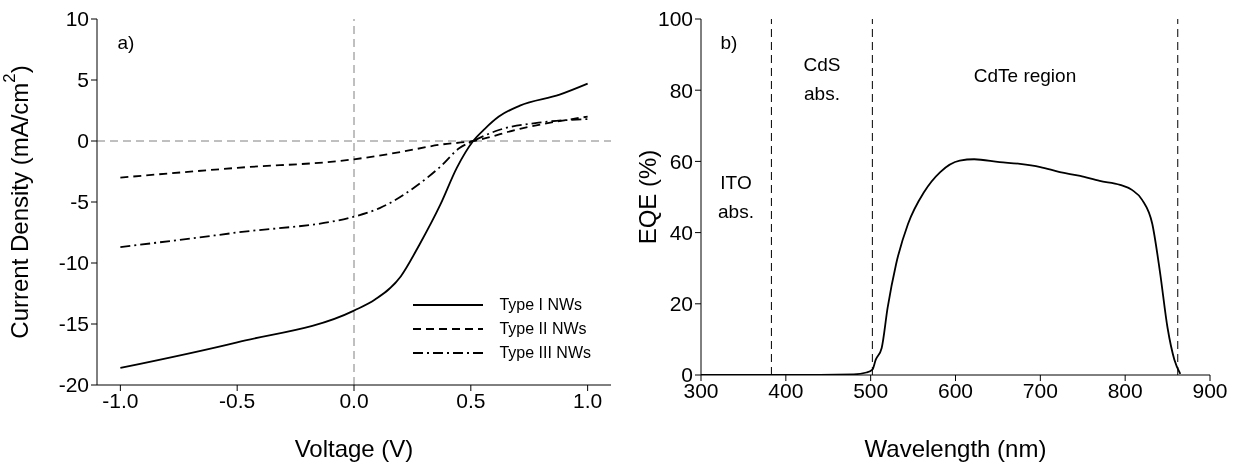 This screenshot has height=470, width=1257. What do you see at coordinates (736, 197) in the screenshot?
I see `annotation: ITO abs.` at bounding box center [736, 197].